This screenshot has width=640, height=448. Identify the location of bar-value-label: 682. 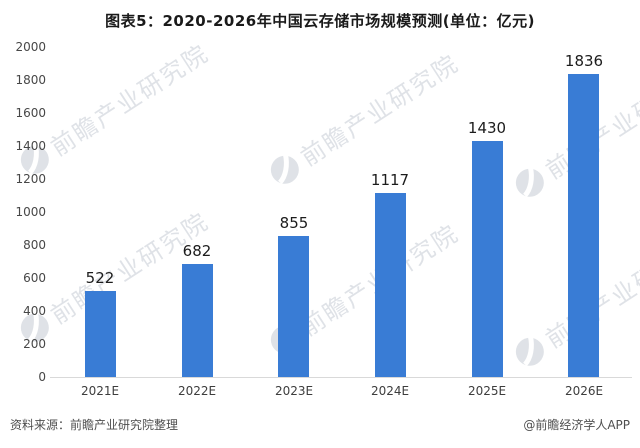
(197, 251).